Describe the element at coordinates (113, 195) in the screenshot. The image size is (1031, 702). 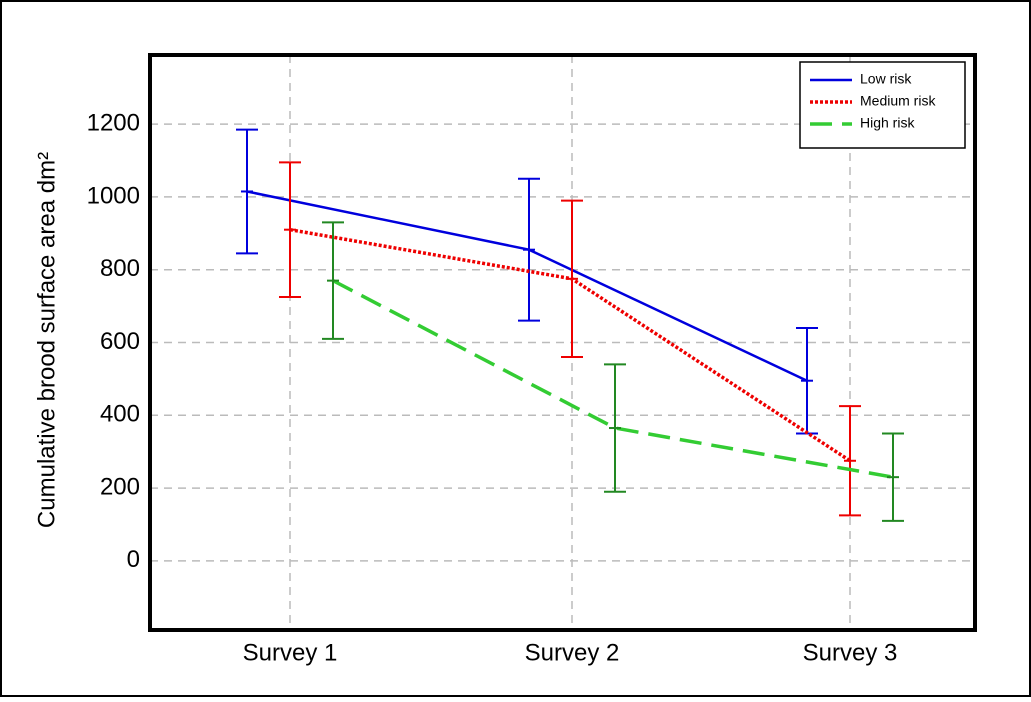
I see `y-tick-label: 1000` at that location.